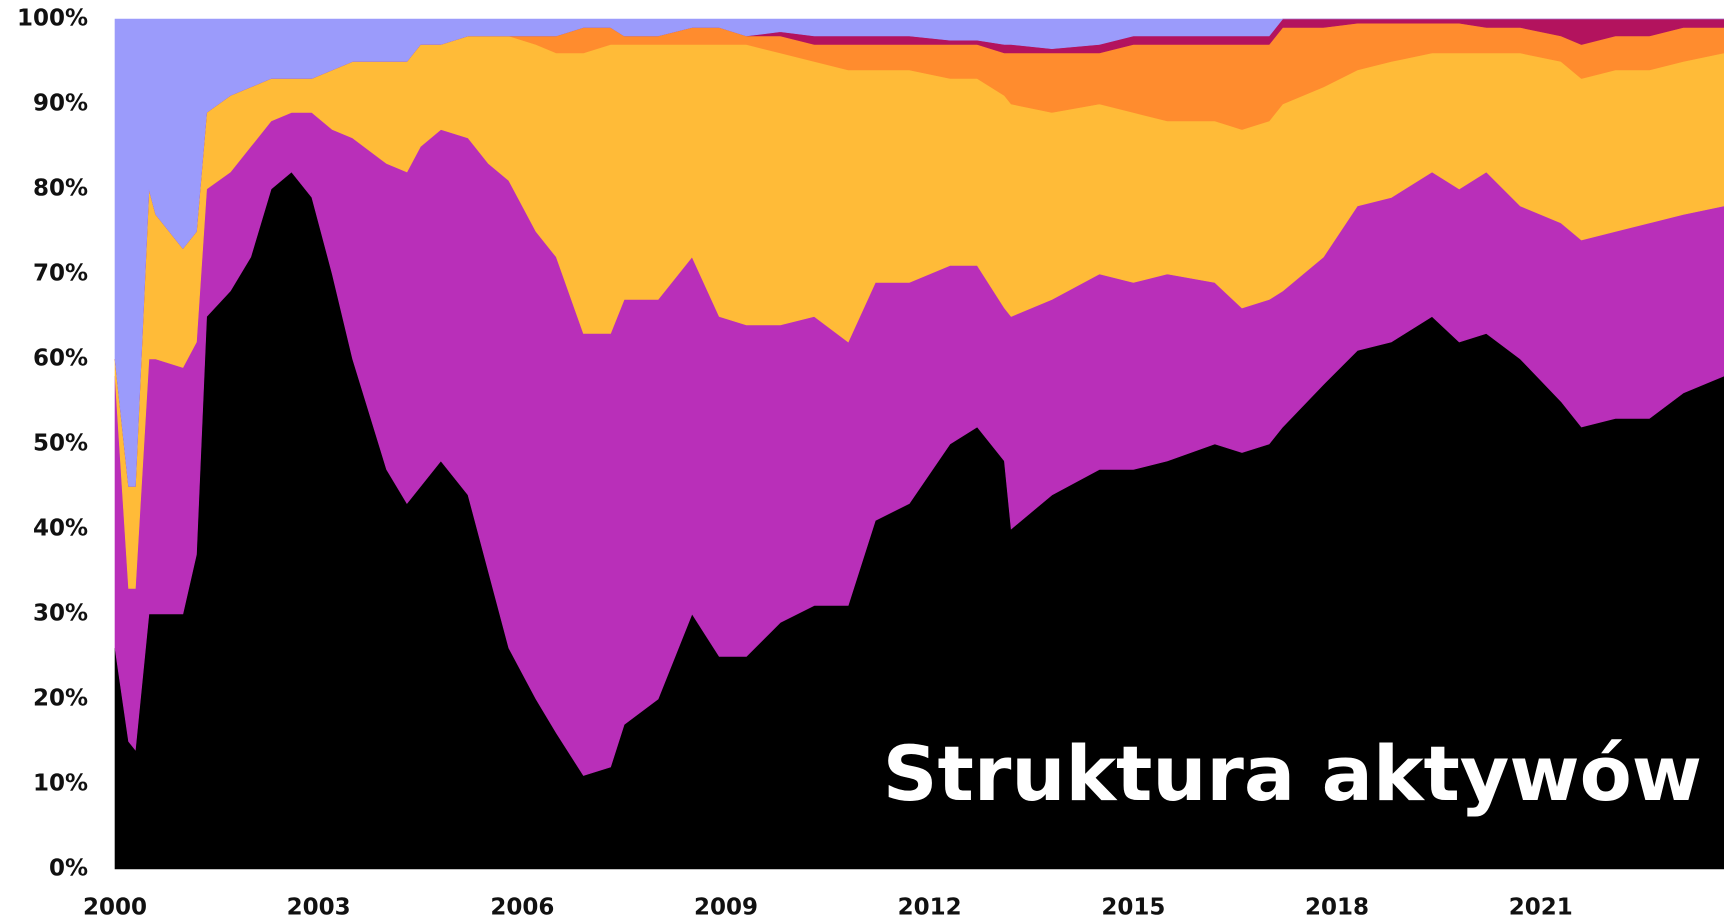 The height and width of the screenshot is (922, 1724). Describe the element at coordinates (522, 908) in the screenshot. I see `x-tick-label: 2006` at that location.